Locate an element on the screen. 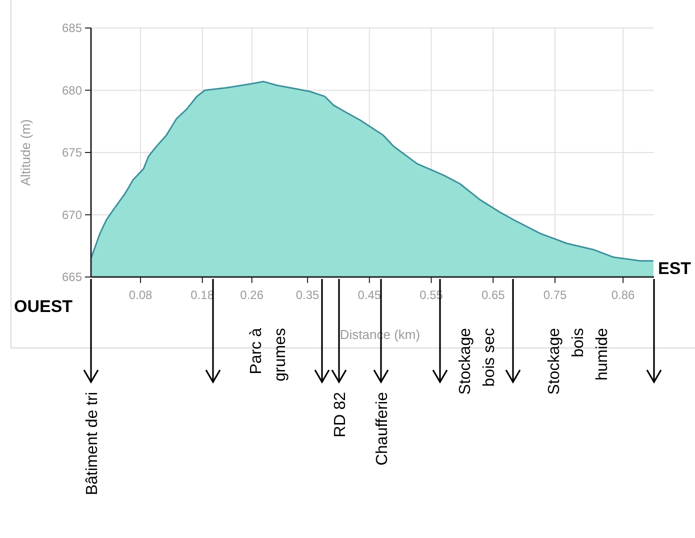 The width and height of the screenshot is (695, 538). text: EST is located at coordinates (675, 268).